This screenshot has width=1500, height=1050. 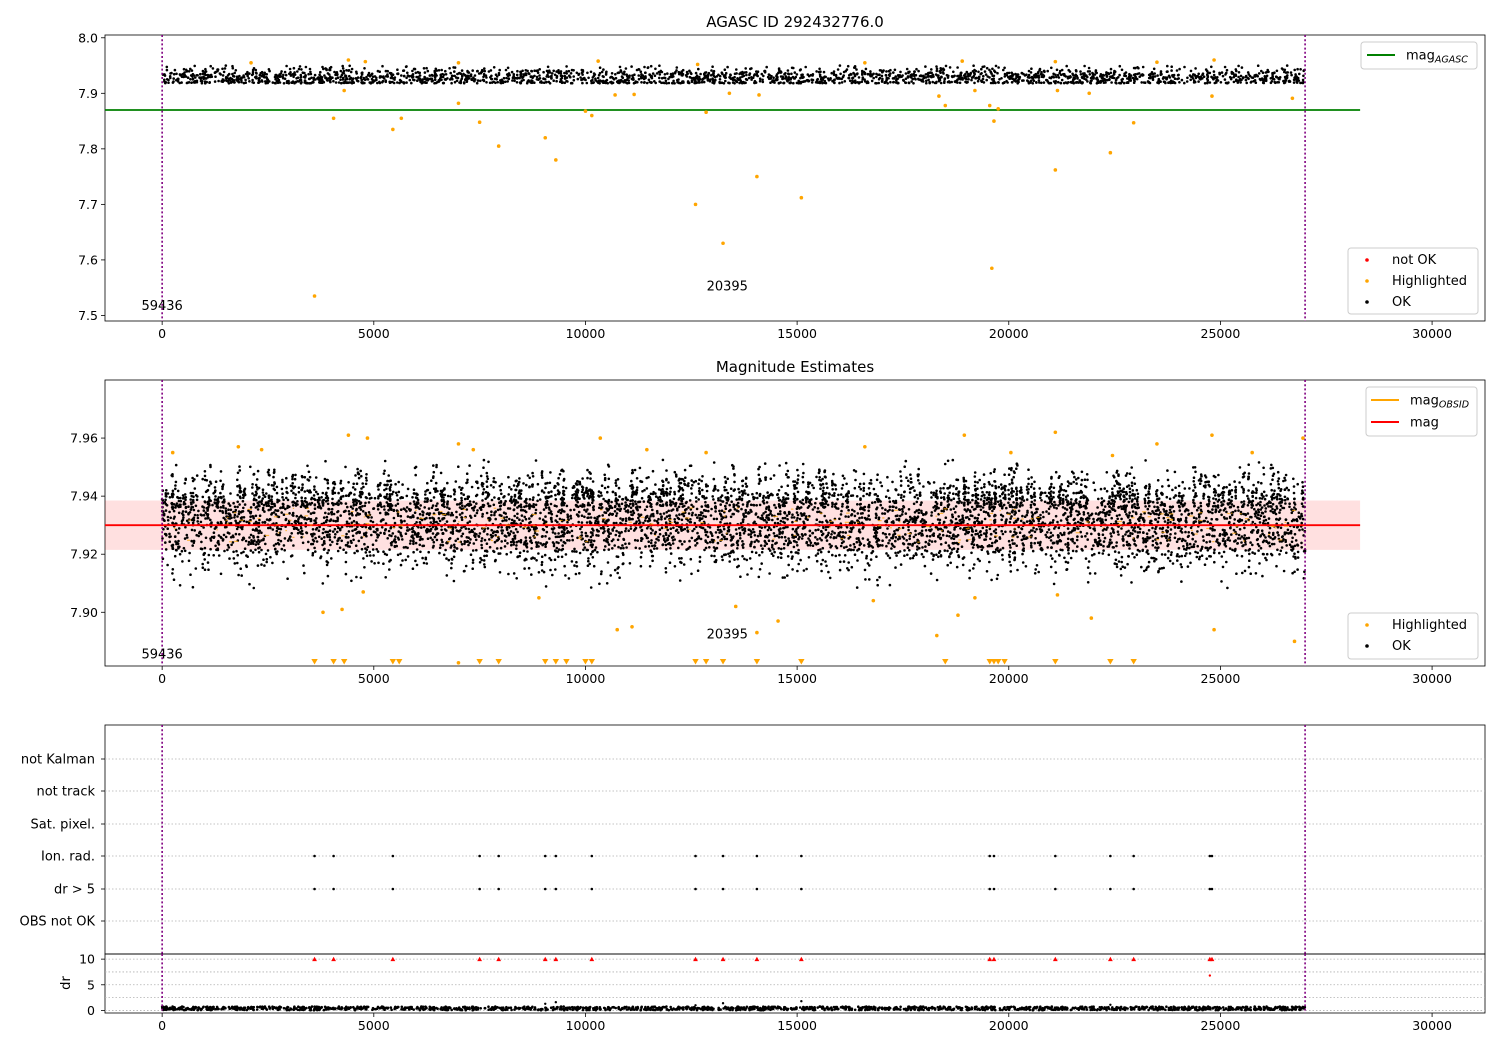 I want to click on agasc-legend-label: Highlighted, so click(x=1429, y=281).